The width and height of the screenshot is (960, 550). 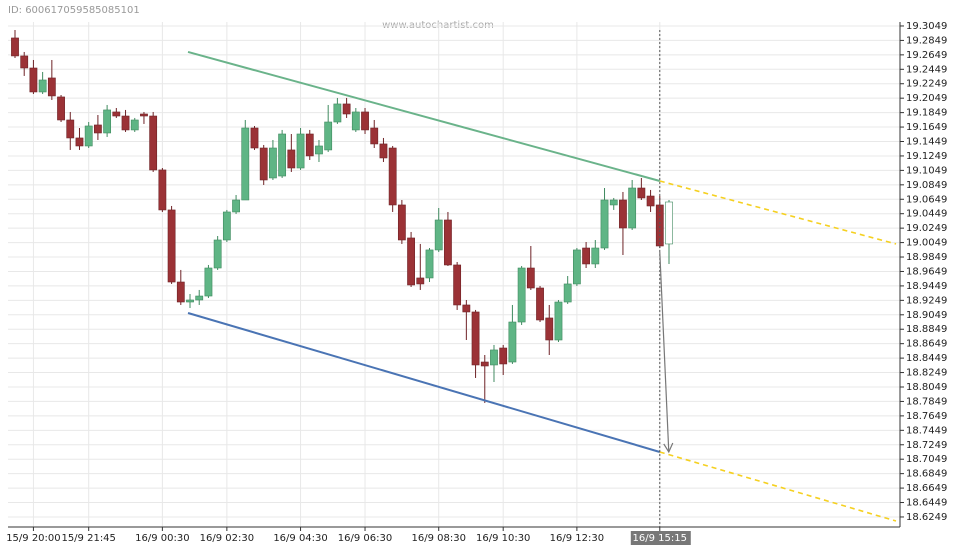 What do you see at coordinates (926, 199) in the screenshot?
I see `y-tick-label: 19.0649` at bounding box center [926, 199].